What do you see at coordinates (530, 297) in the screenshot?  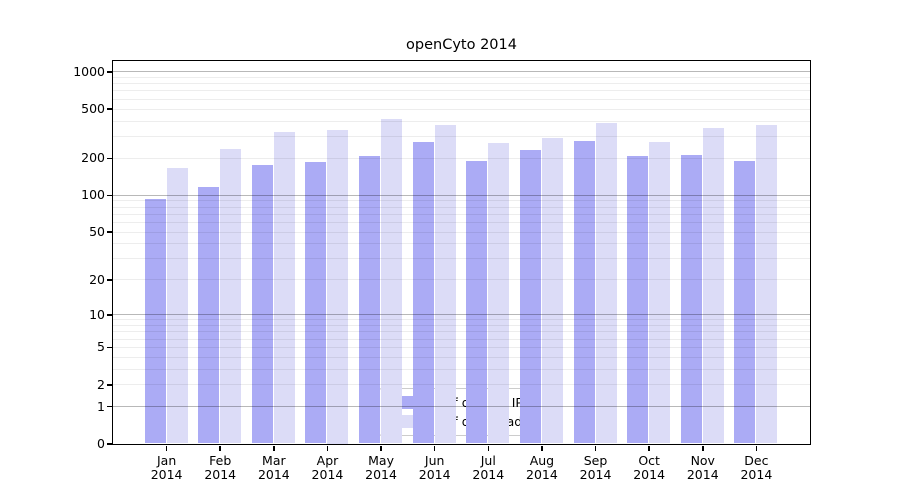 I see `bar-distinct-ips-aug` at bounding box center [530, 297].